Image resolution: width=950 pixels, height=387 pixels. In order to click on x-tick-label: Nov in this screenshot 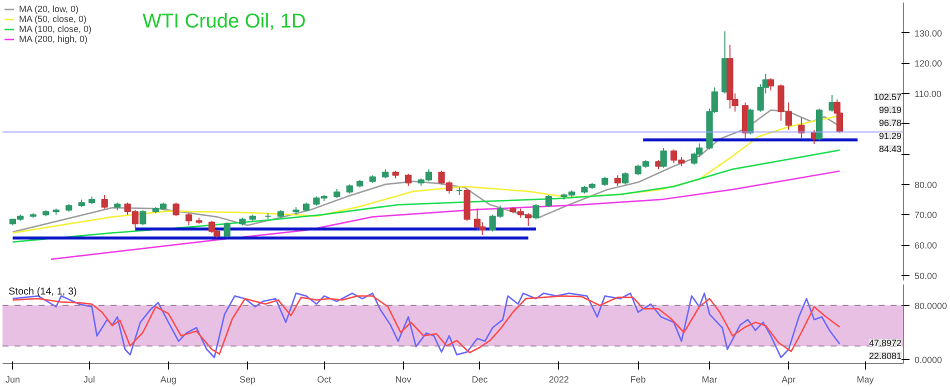, I will do `click(403, 379)`.